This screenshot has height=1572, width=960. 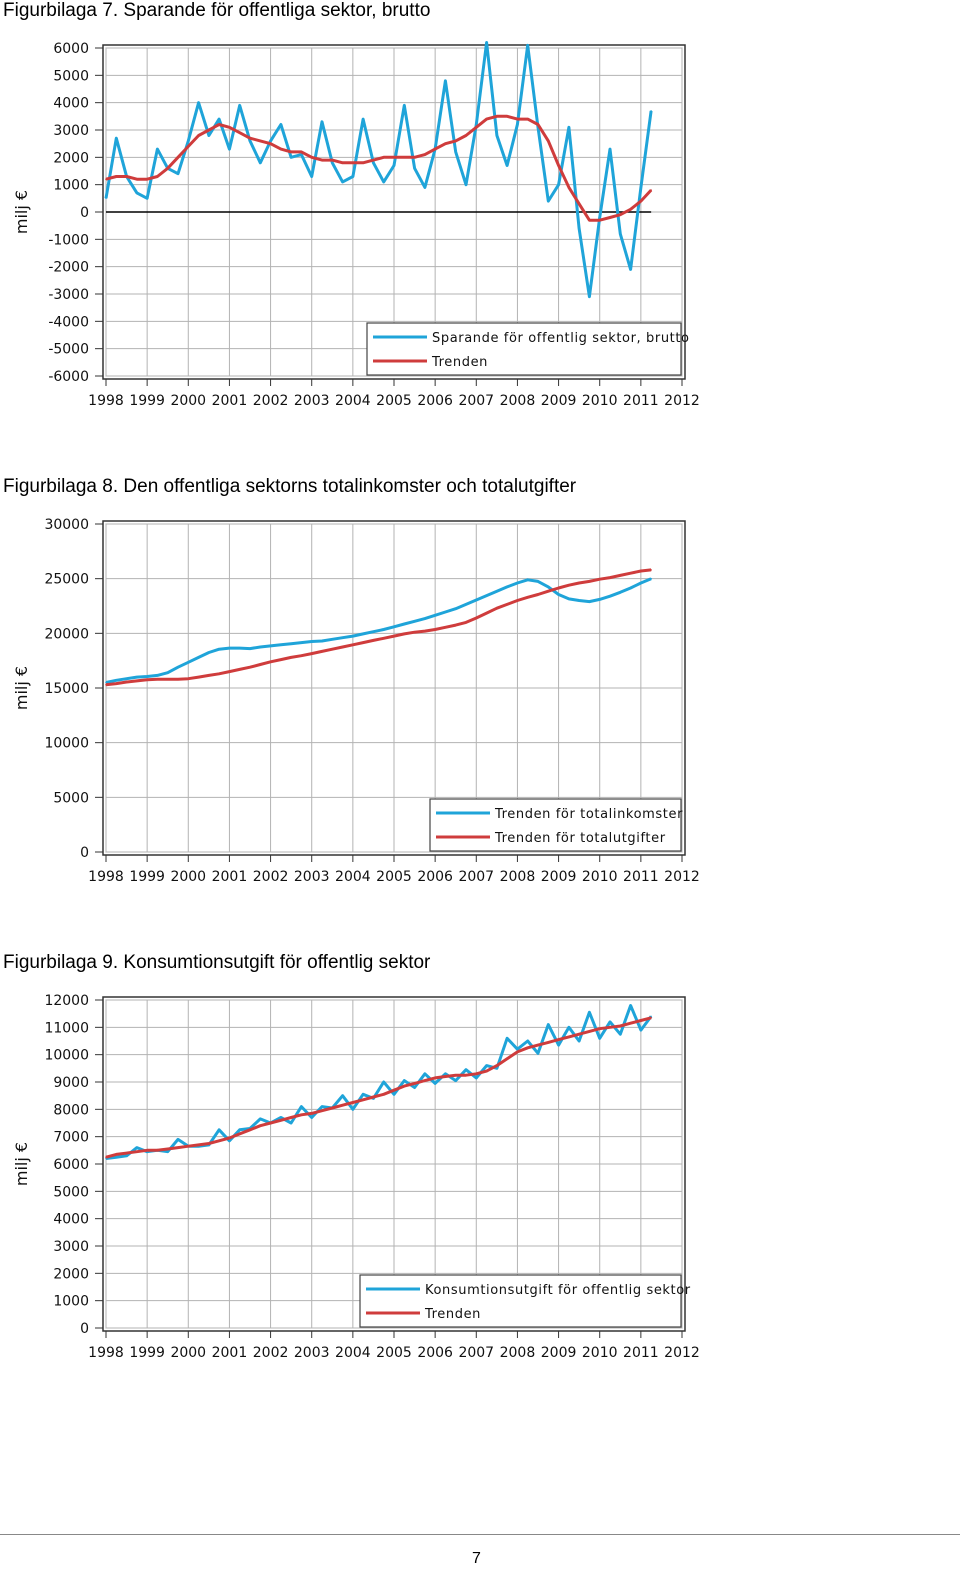 What do you see at coordinates (394, 877) in the screenshot?
I see `x-tick-label: 2005` at bounding box center [394, 877].